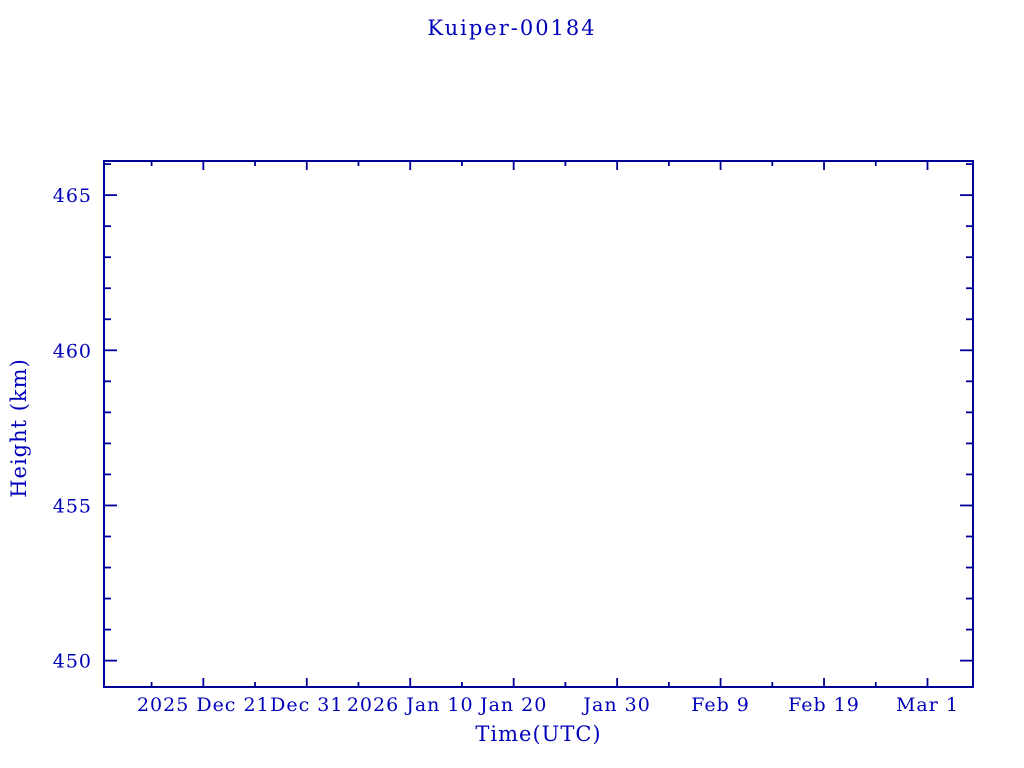  What do you see at coordinates (824, 705) in the screenshot?
I see `x-tick-label: Feb 19` at bounding box center [824, 705].